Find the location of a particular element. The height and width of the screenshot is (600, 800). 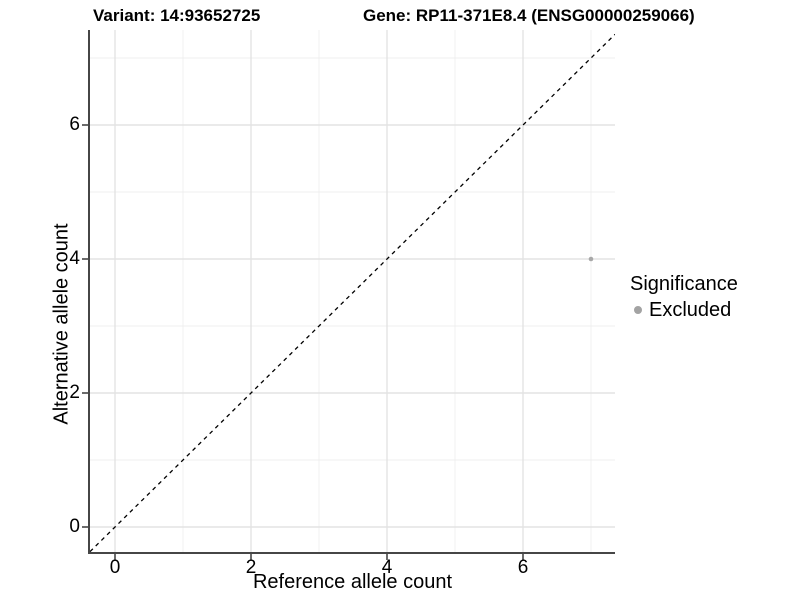

y-axis-title: Alternative allele count is located at coordinates (61, 324).